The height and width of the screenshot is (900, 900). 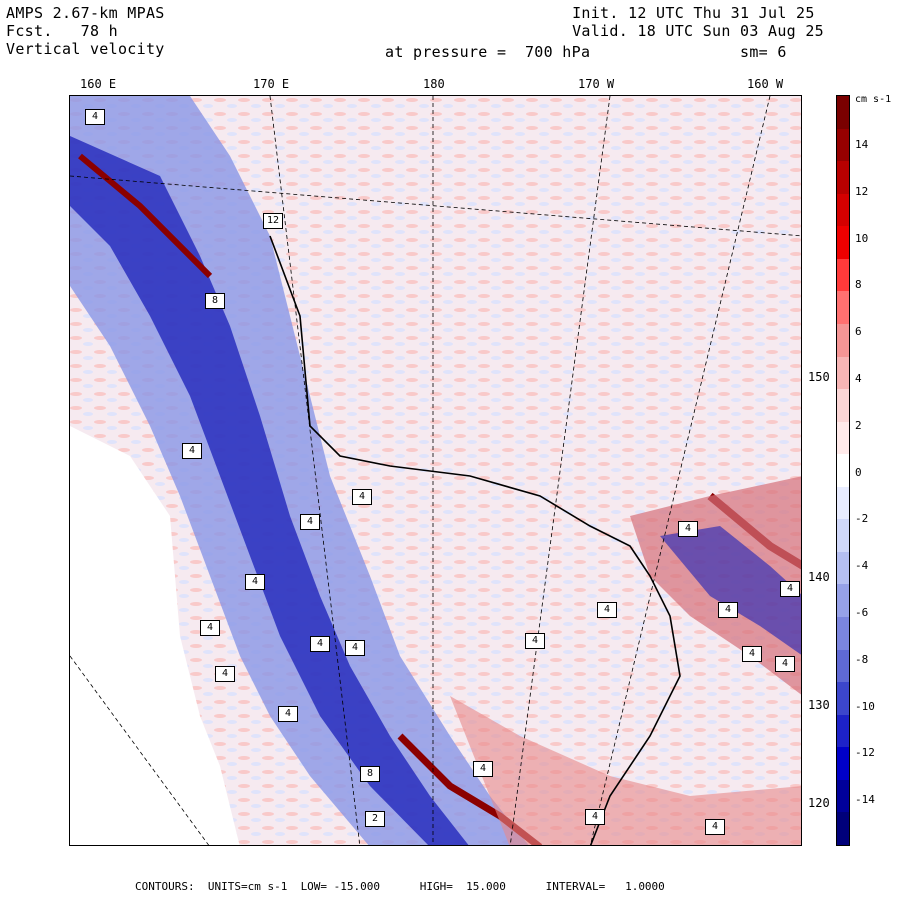 I want to click on lon-label-160w: 160 W, so click(x=765, y=84).